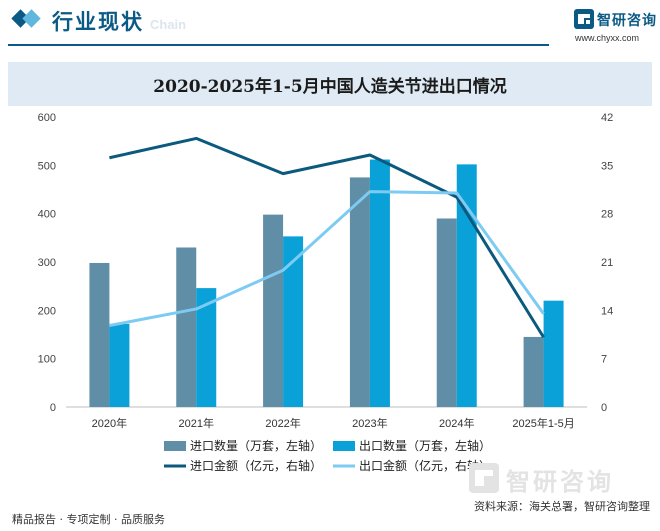 The width and height of the screenshot is (660, 531). Describe the element at coordinates (627, 21) in the screenshot. I see `brand-name: 智研咨询` at that location.